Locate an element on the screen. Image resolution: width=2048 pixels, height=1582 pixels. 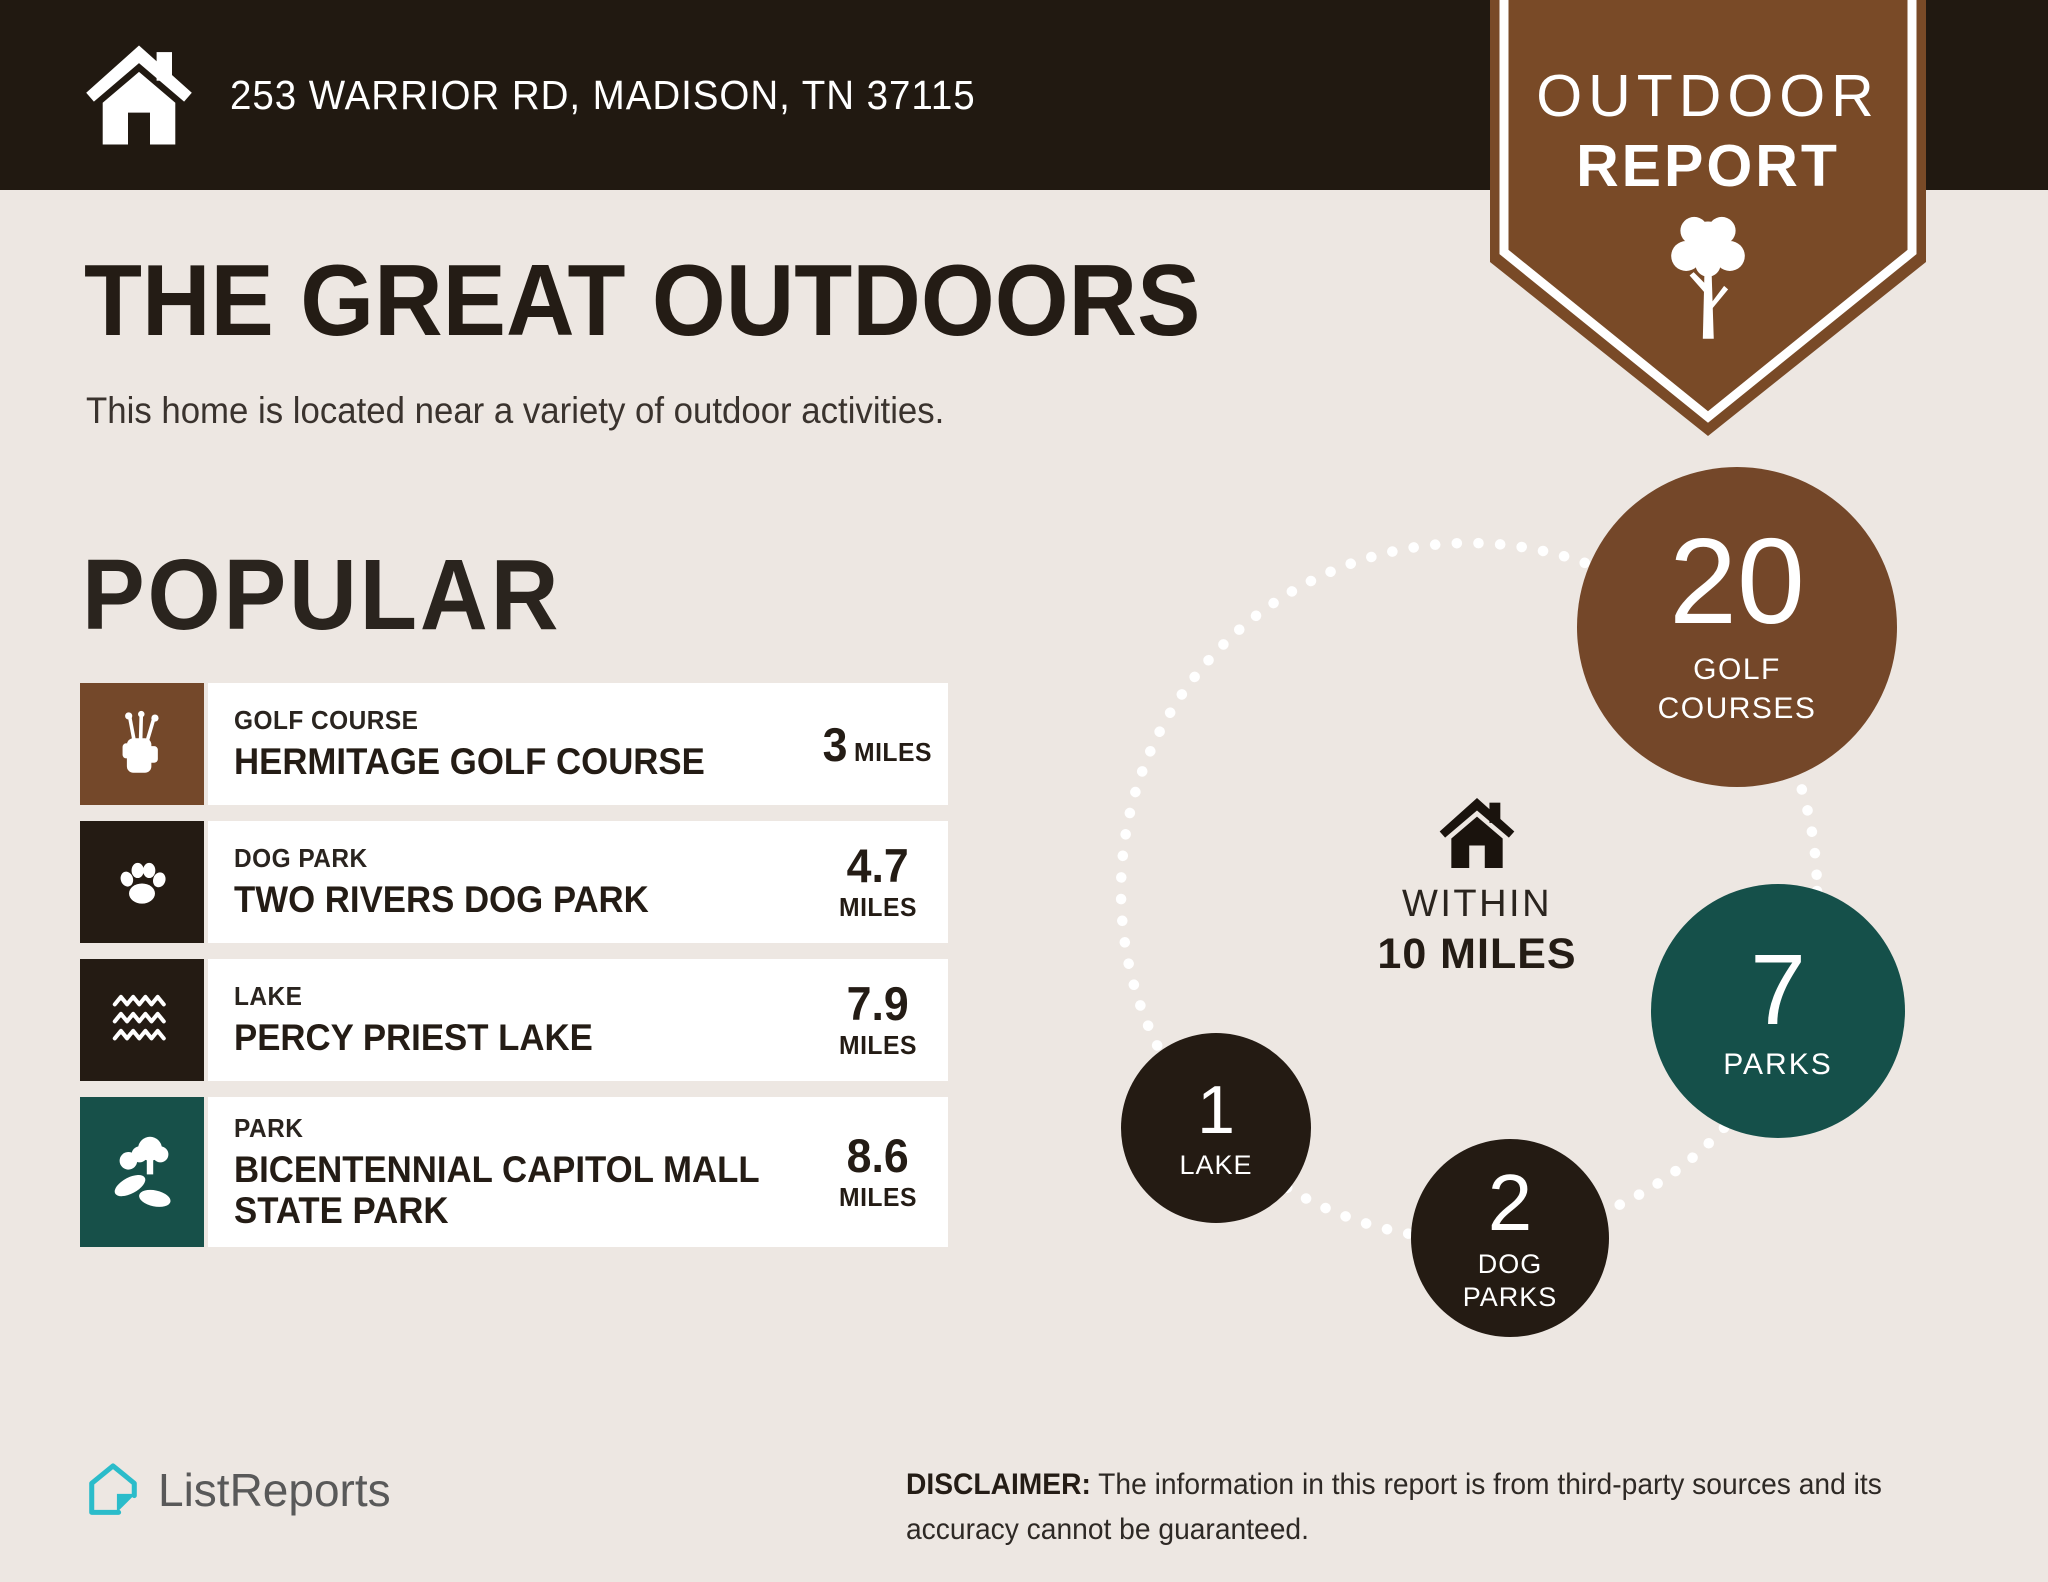
radius-center: WITHIN 10 MILES is located at coordinates (1477, 888).